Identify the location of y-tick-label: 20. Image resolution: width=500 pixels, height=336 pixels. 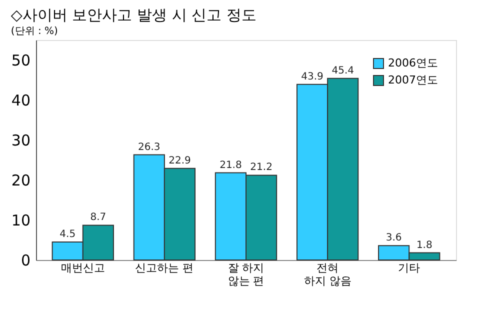
(20, 181).